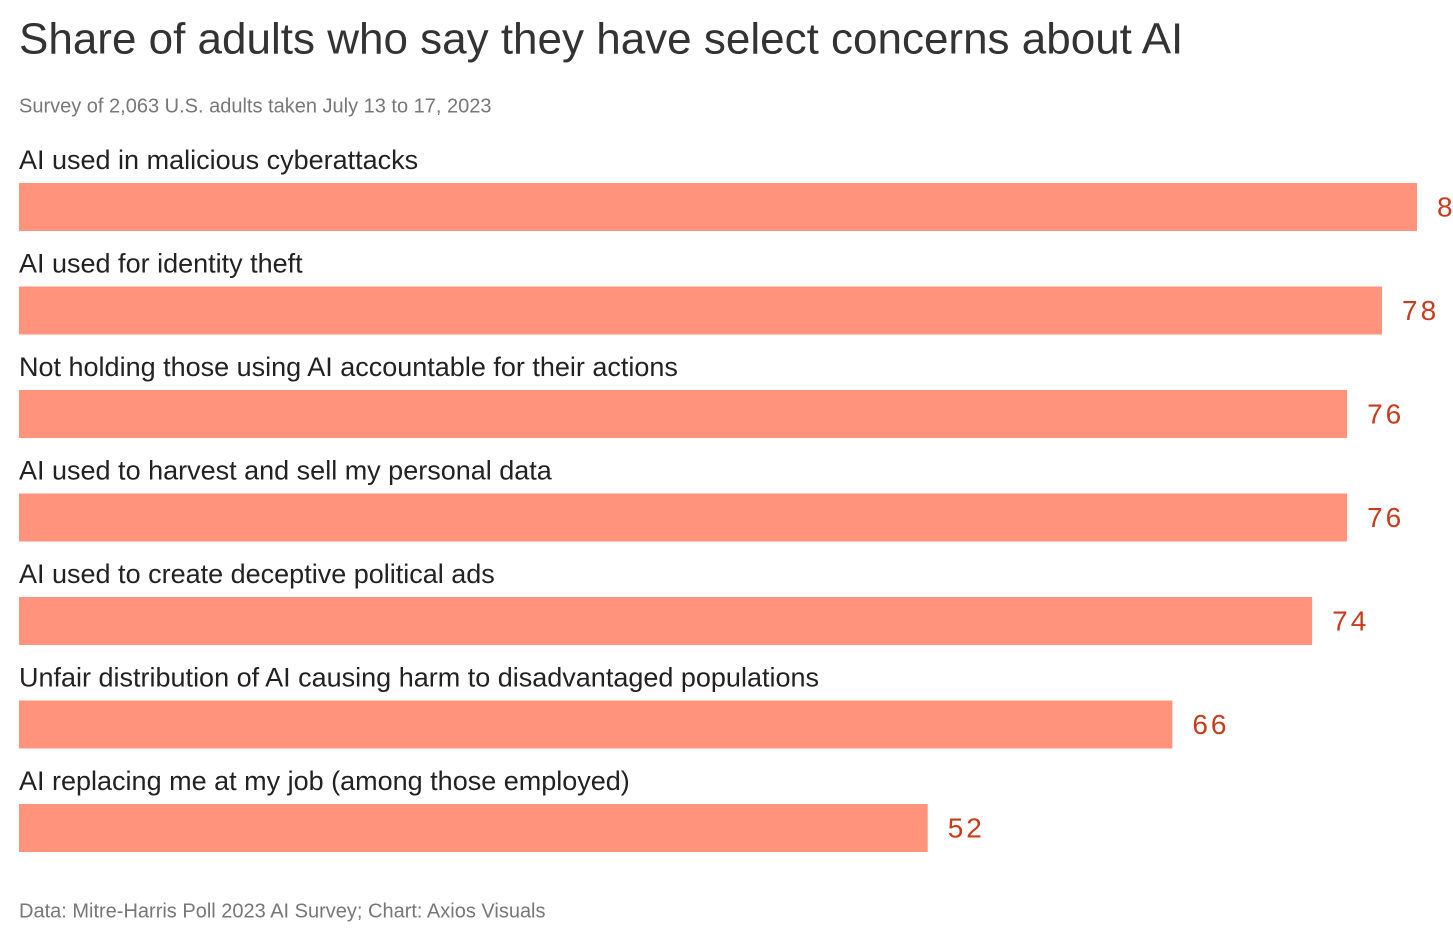  What do you see at coordinates (161, 264) in the screenshot?
I see `category-label: AI used for identity theft` at bounding box center [161, 264].